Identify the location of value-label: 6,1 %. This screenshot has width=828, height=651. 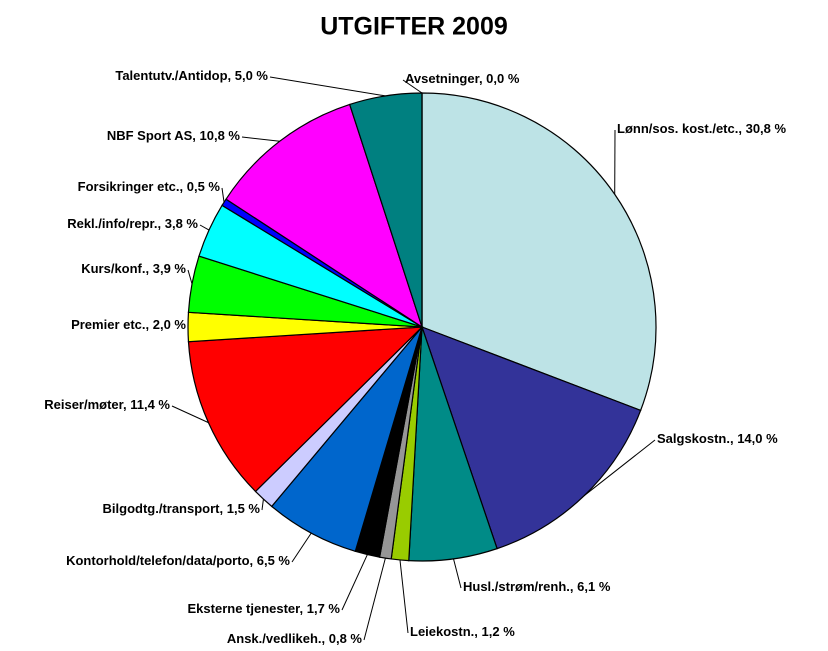
(594, 586).